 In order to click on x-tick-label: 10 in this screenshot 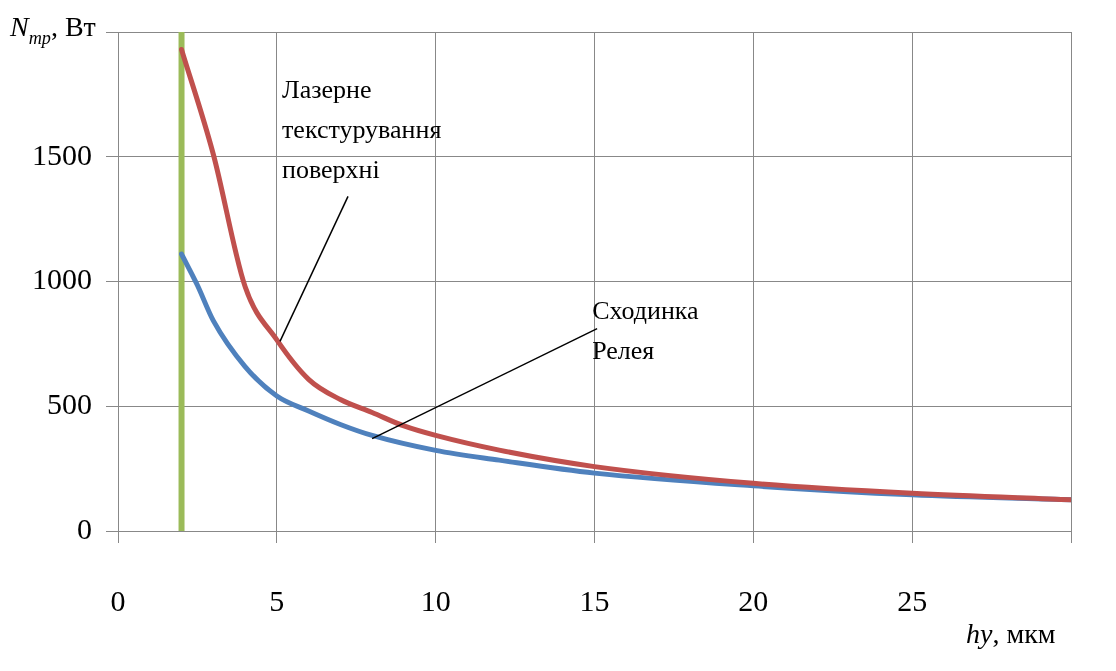, I will do `click(435, 600)`.